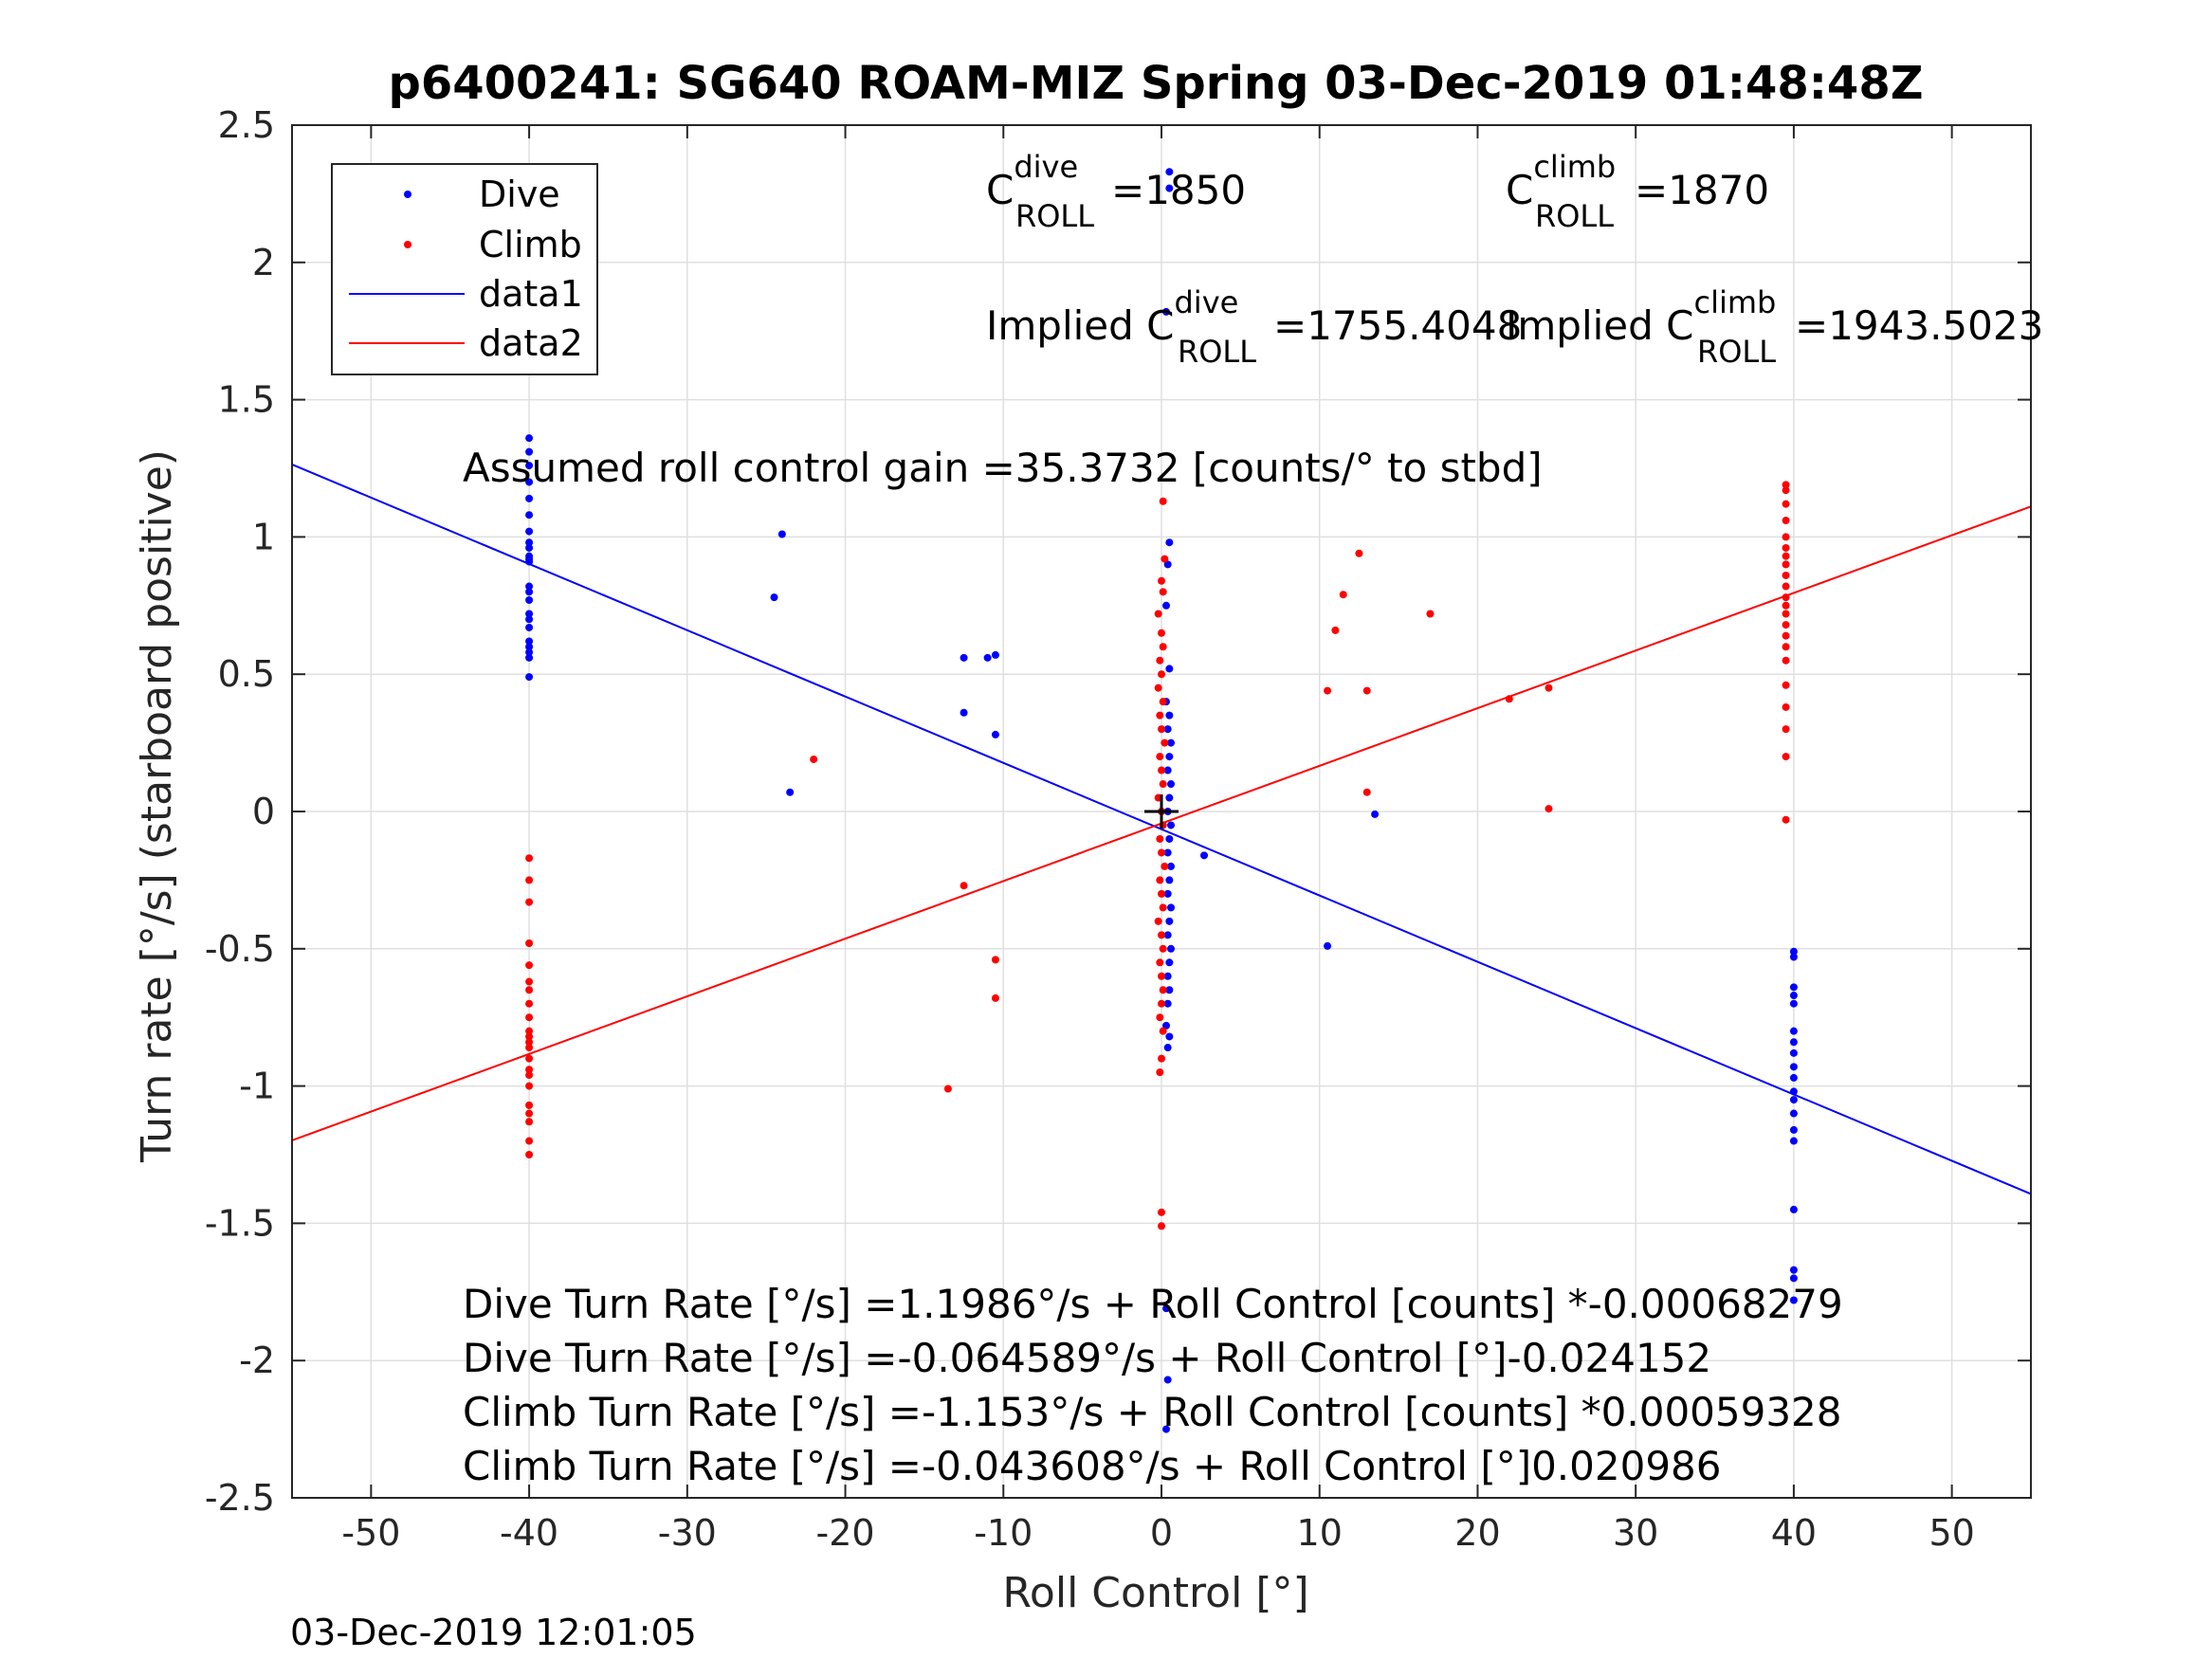 The width and height of the screenshot is (2212, 1659). I want to click on x-tick-label: -40, so click(529, 1533).